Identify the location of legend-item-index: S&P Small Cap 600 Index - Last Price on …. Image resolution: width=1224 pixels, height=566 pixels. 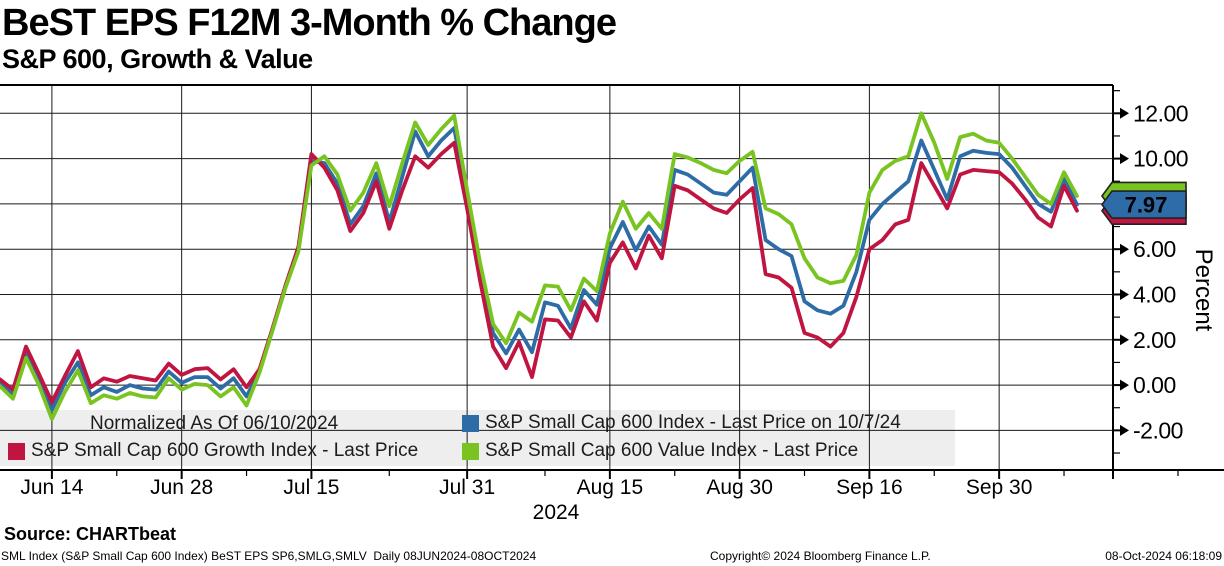
(681, 423).